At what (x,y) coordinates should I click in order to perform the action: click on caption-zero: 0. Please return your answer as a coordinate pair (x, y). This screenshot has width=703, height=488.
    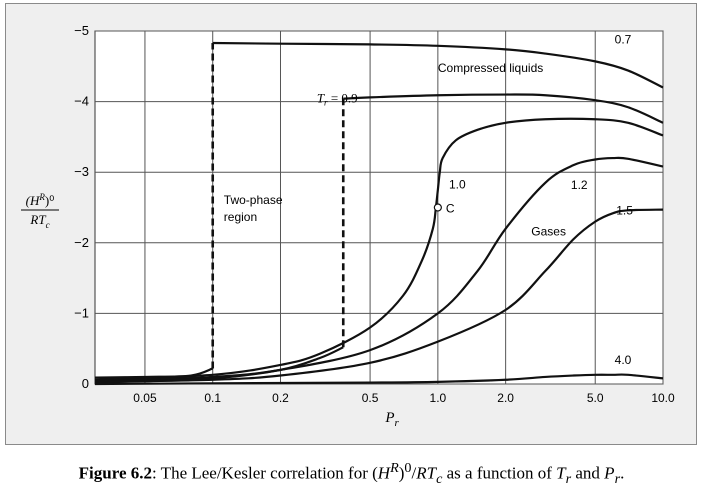
    Looking at the image, I should click on (408, 468).